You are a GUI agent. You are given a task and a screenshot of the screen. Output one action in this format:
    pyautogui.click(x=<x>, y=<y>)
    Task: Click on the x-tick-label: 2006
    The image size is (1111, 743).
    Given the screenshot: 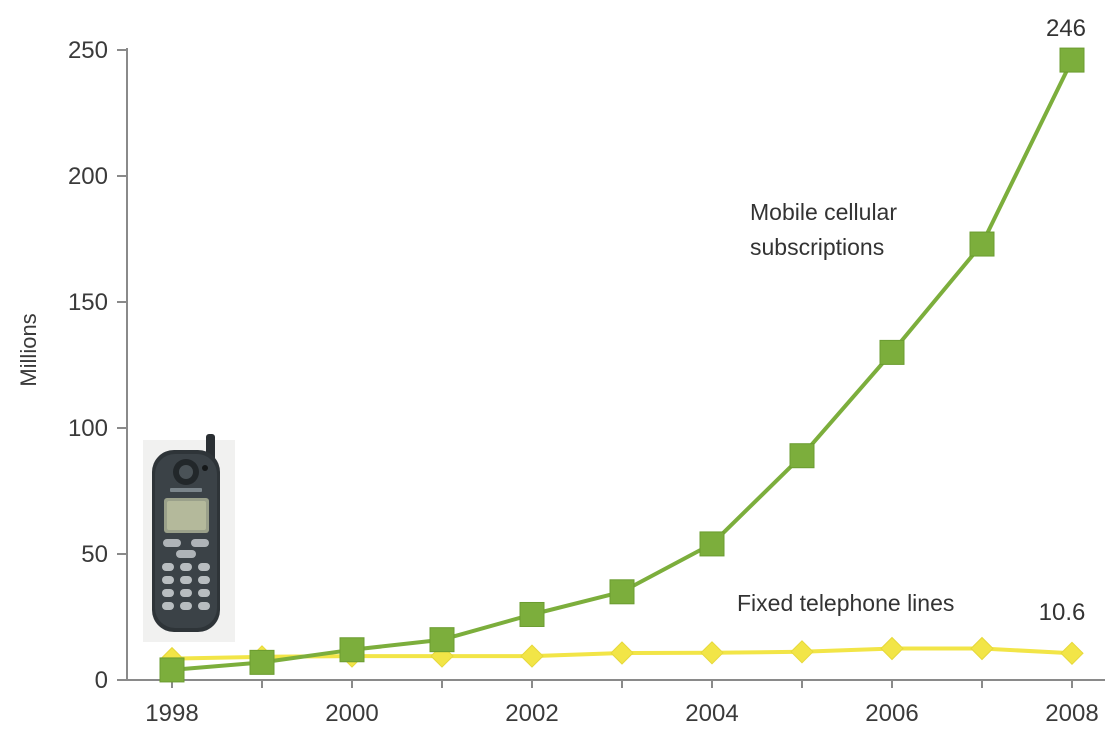 What is the action you would take?
    pyautogui.click(x=891, y=713)
    